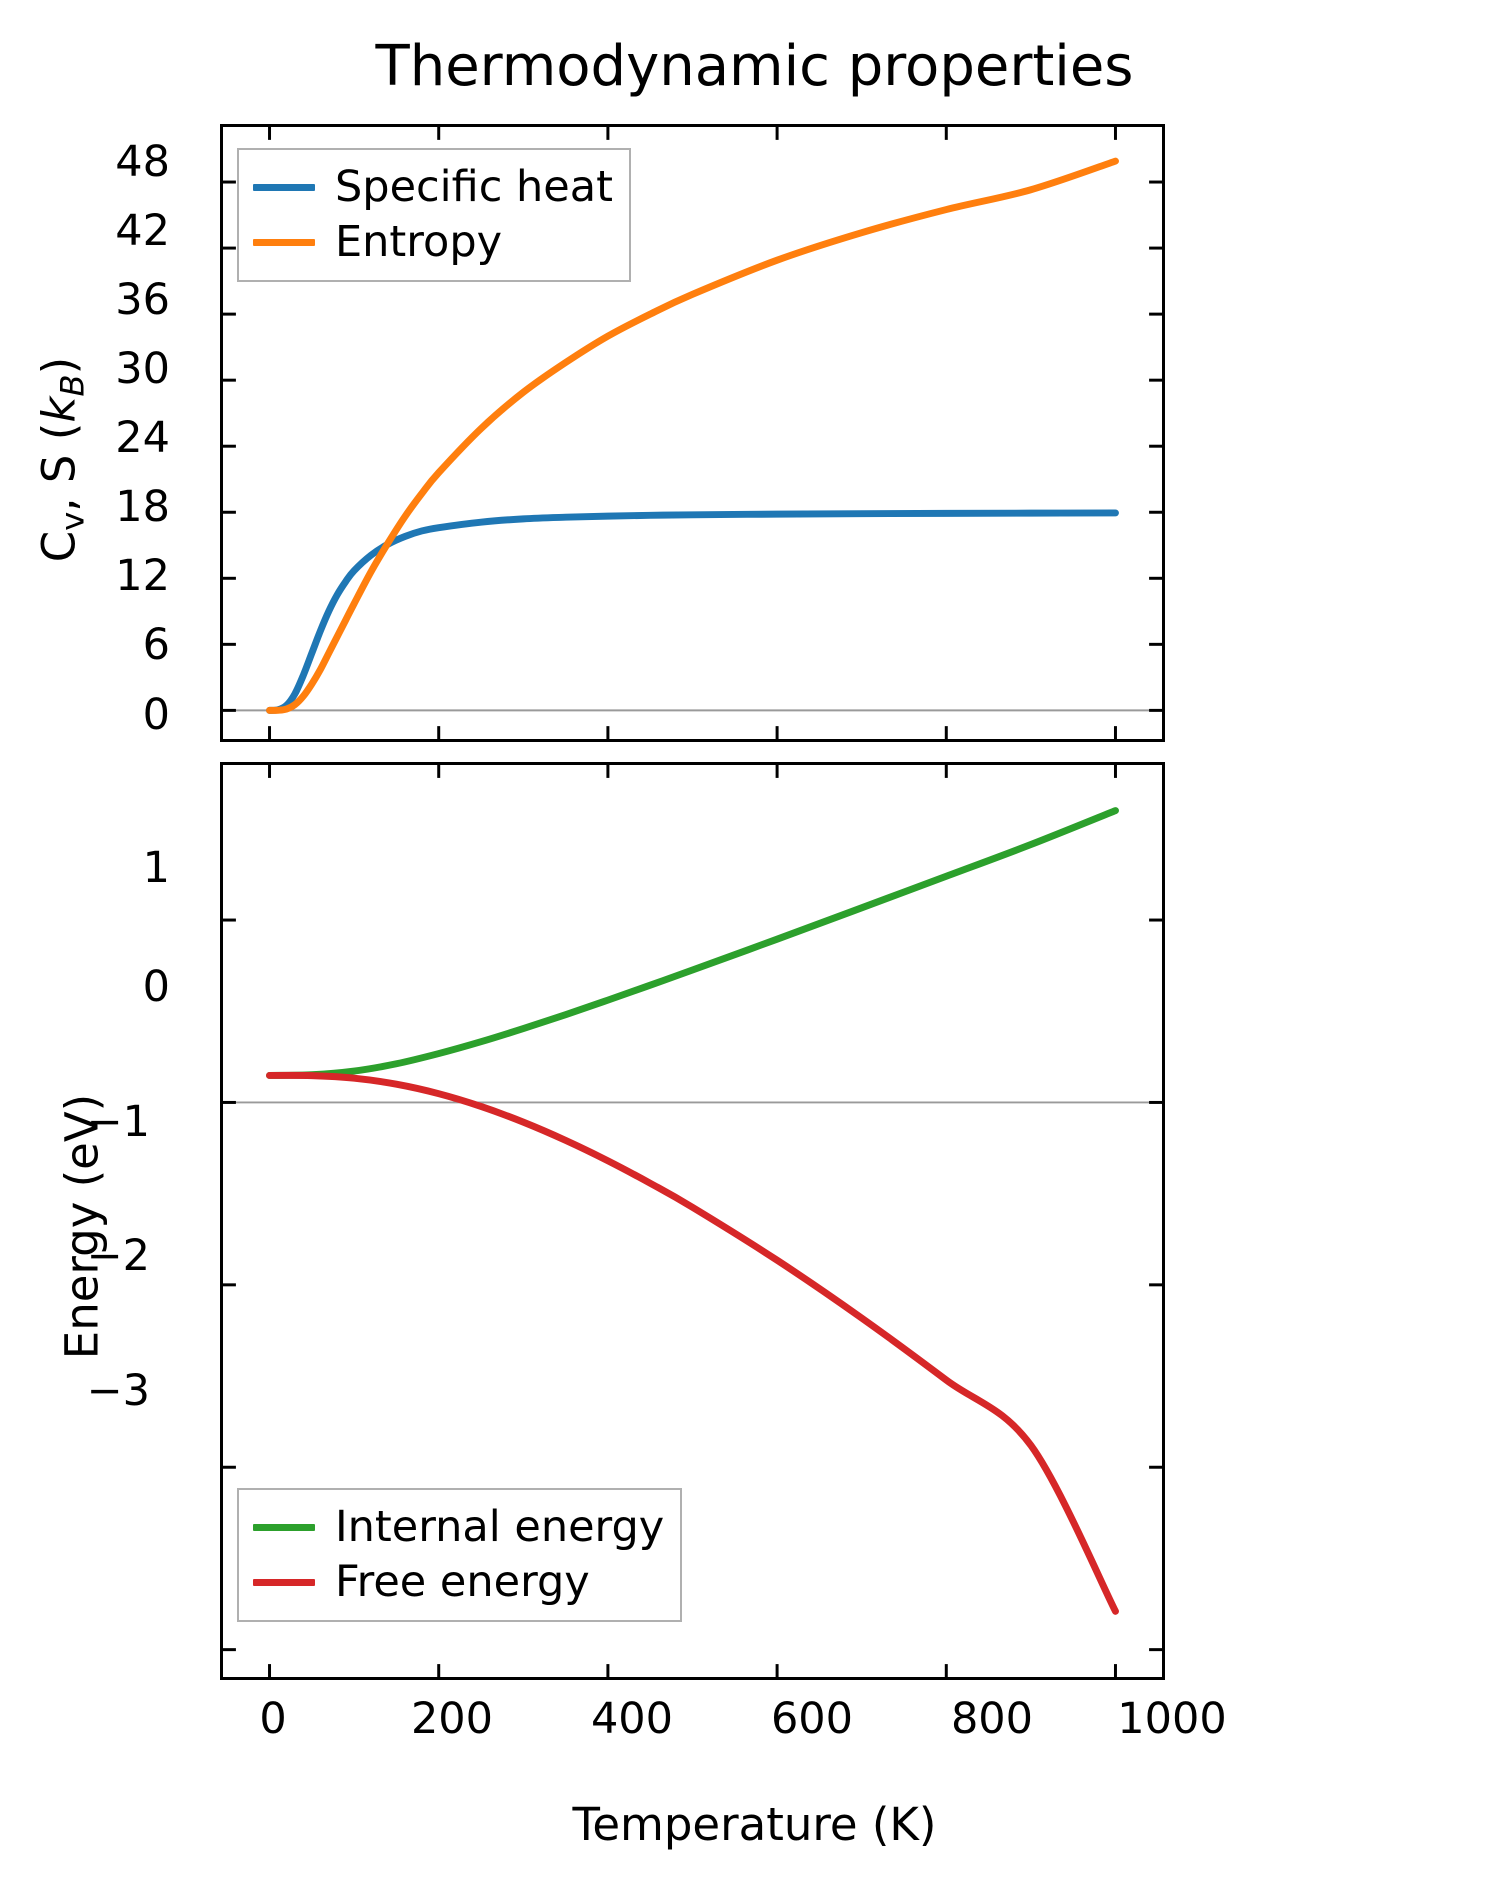  What do you see at coordinates (284, 242) in the screenshot?
I see `legend-swatch-entropy` at bounding box center [284, 242].